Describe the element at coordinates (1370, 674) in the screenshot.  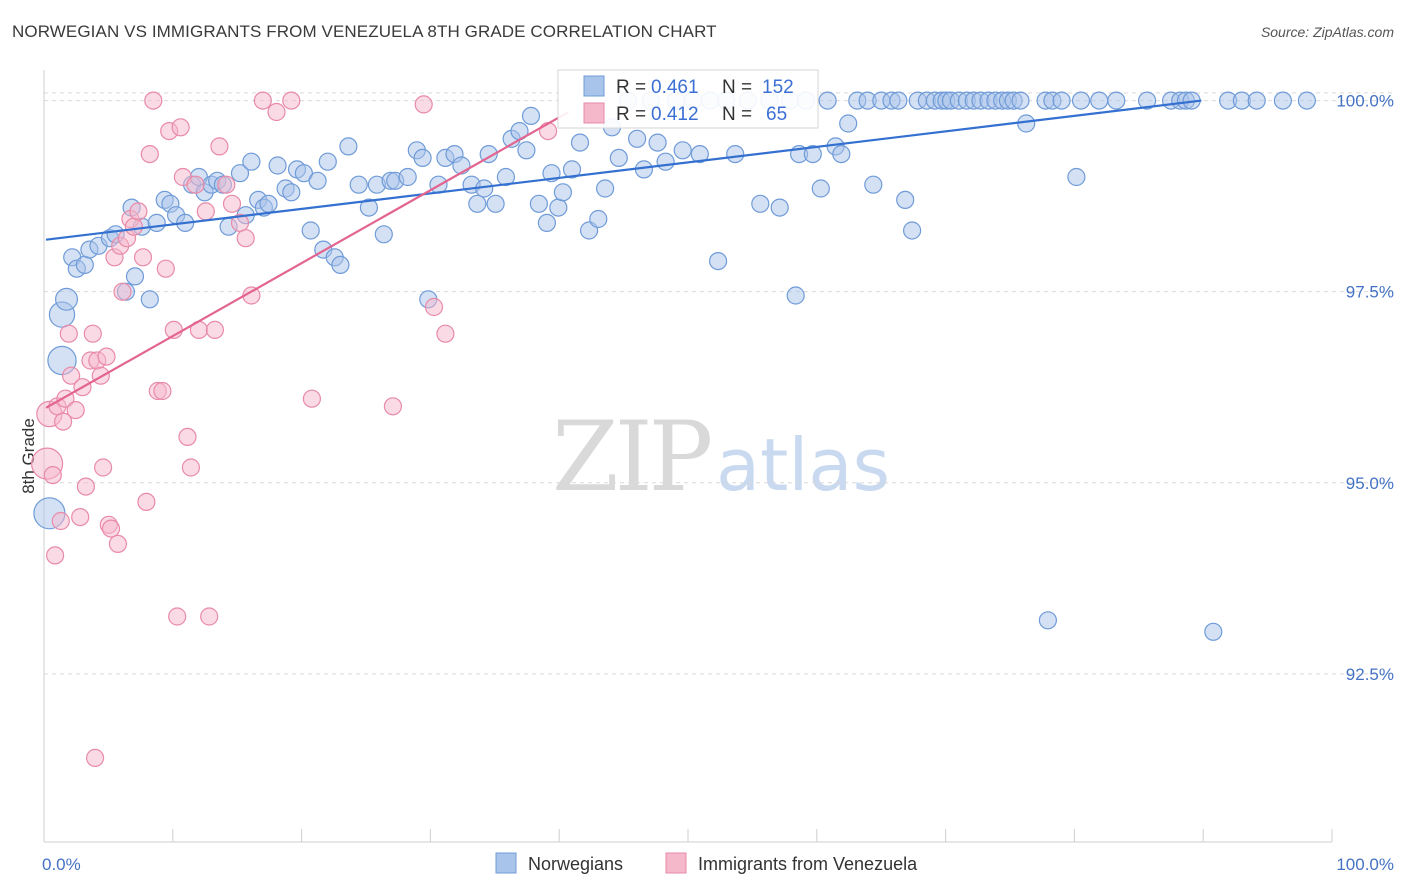
I see `y-tick-label: 92.5%` at that location.